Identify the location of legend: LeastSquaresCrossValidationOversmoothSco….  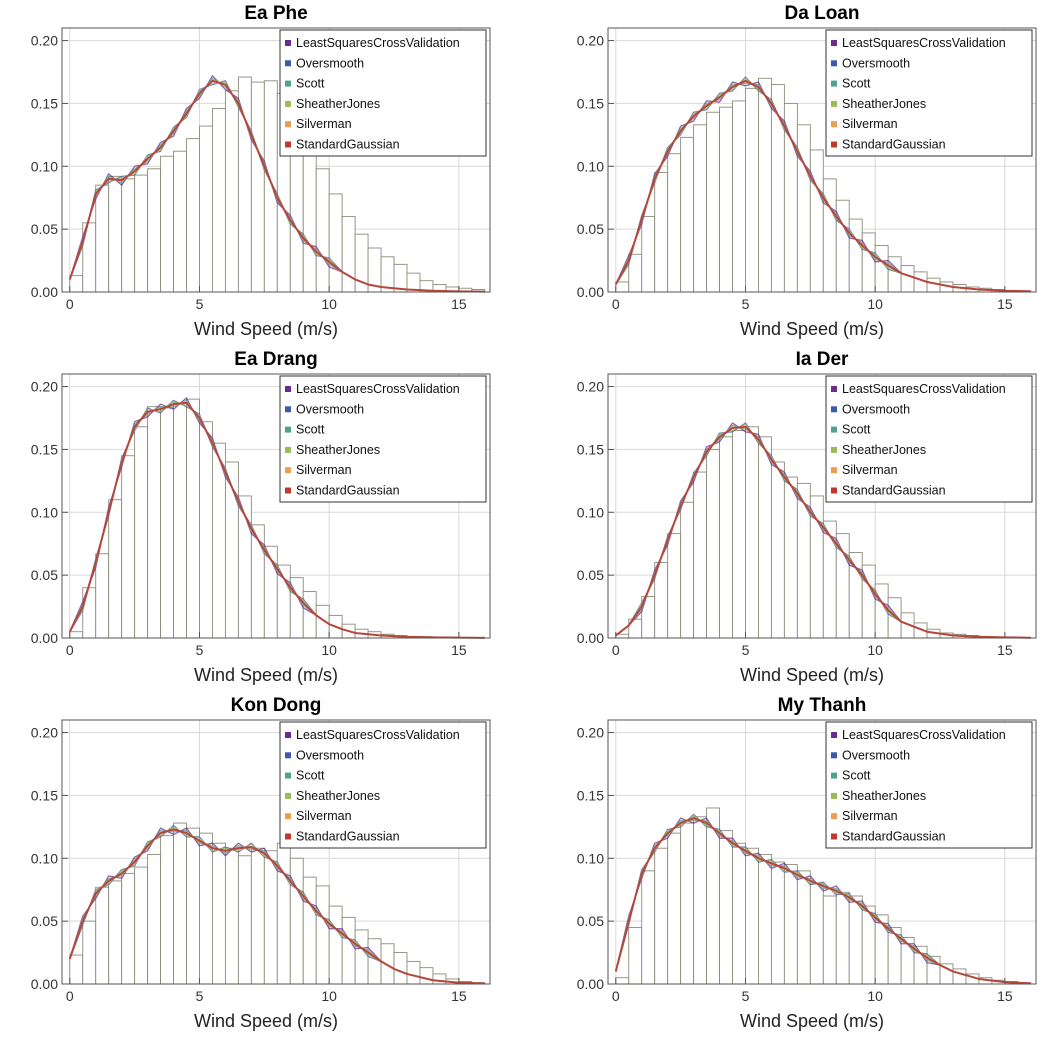
(929, 439).